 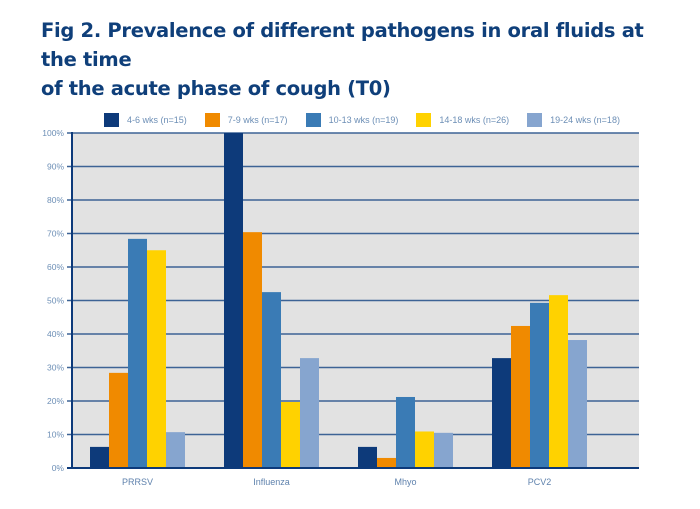 I want to click on bar-group-mhyo, so click(x=405, y=432).